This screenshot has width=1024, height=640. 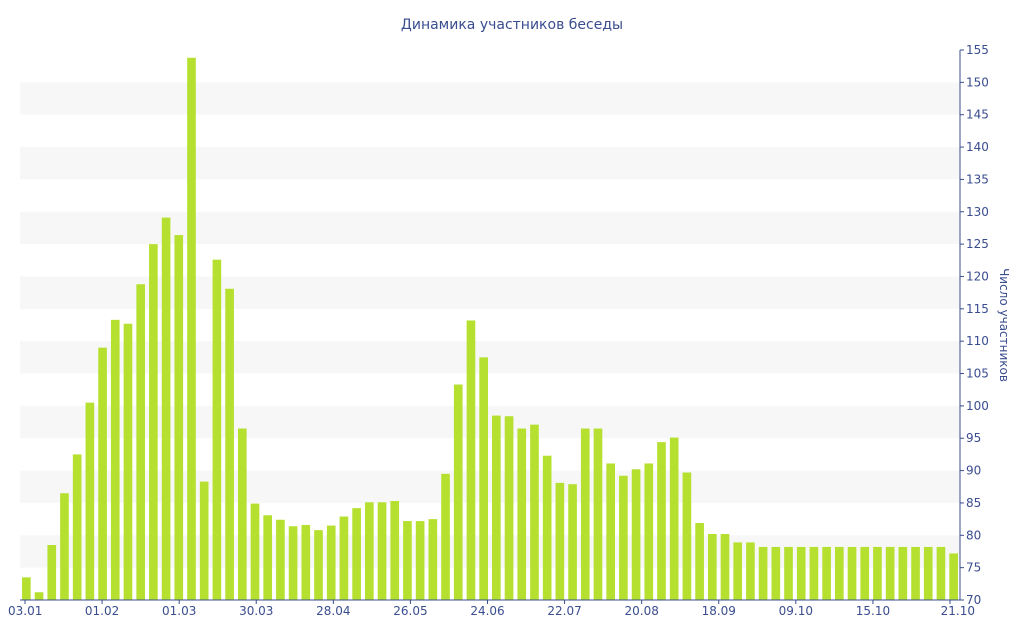 What do you see at coordinates (1004, 325) in the screenshot?
I see `y-axis-label: Число участников` at bounding box center [1004, 325].